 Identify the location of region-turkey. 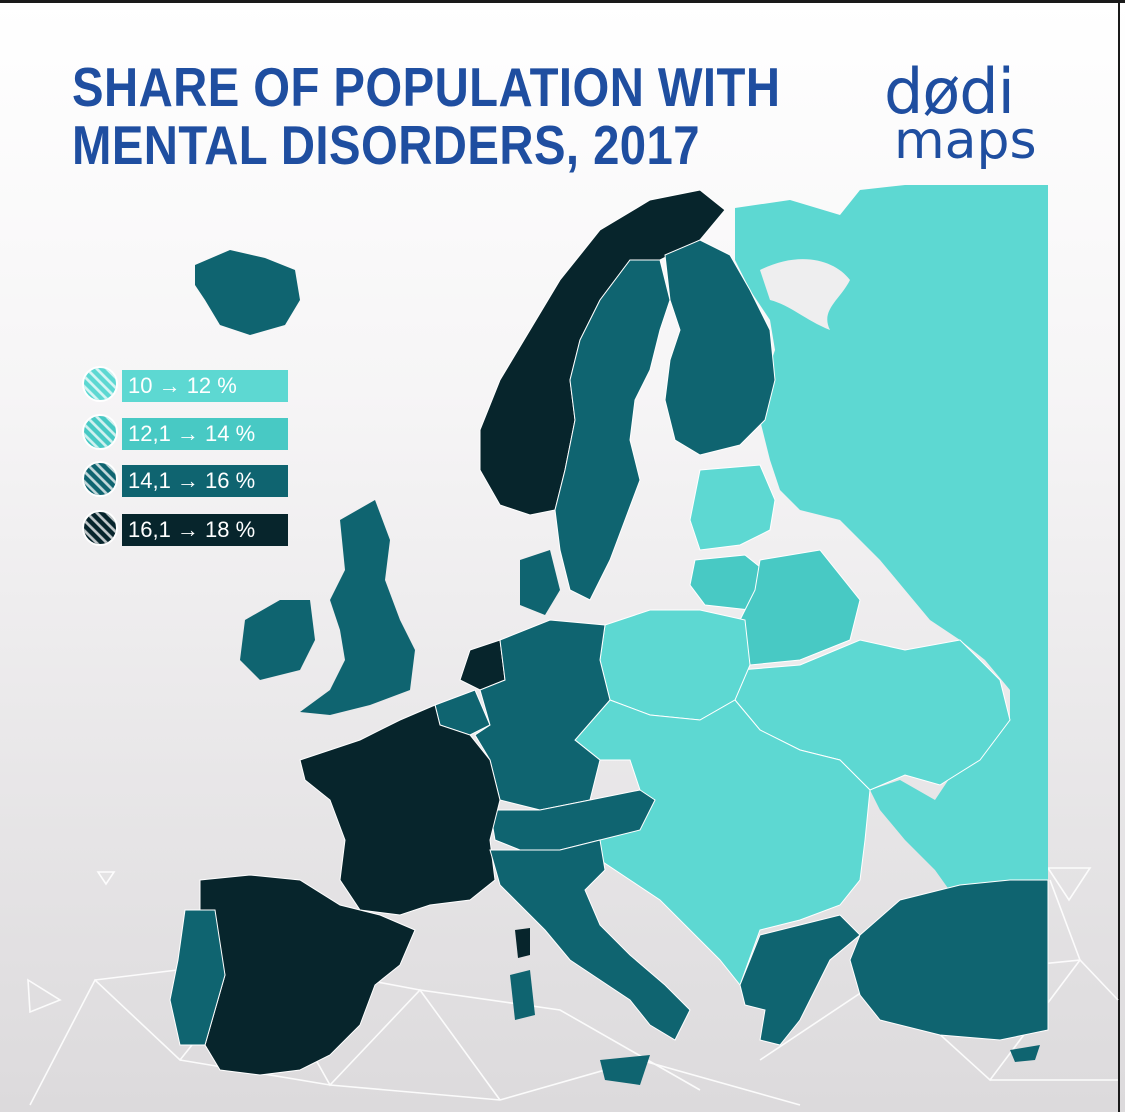
(949, 960).